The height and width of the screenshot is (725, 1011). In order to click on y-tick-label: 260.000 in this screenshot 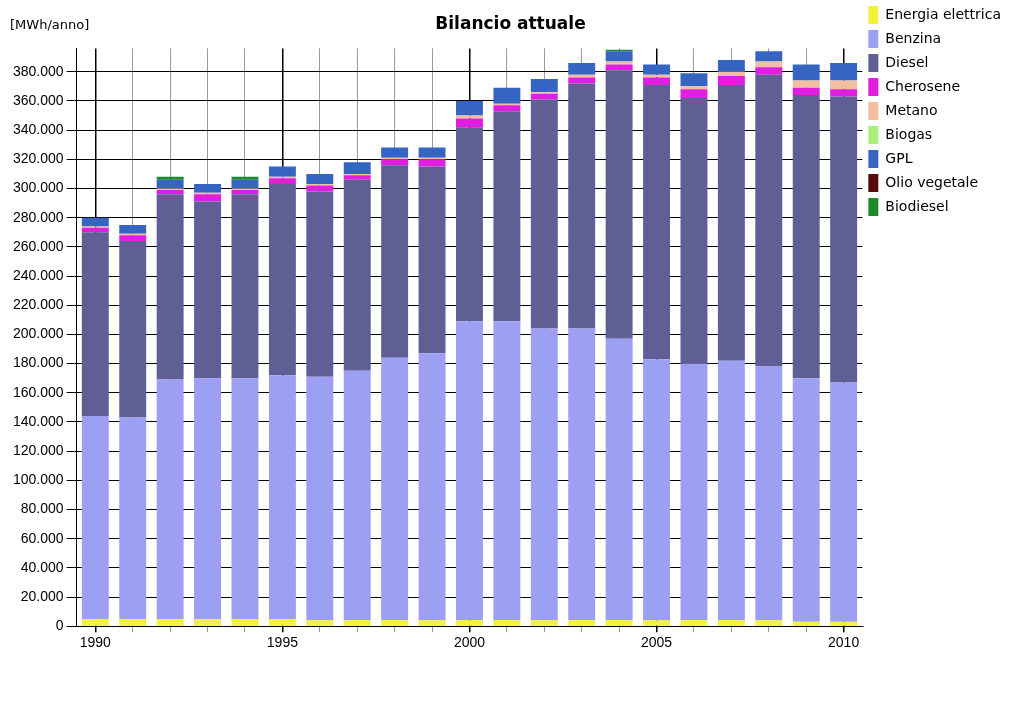, I will do `click(38, 245)`.